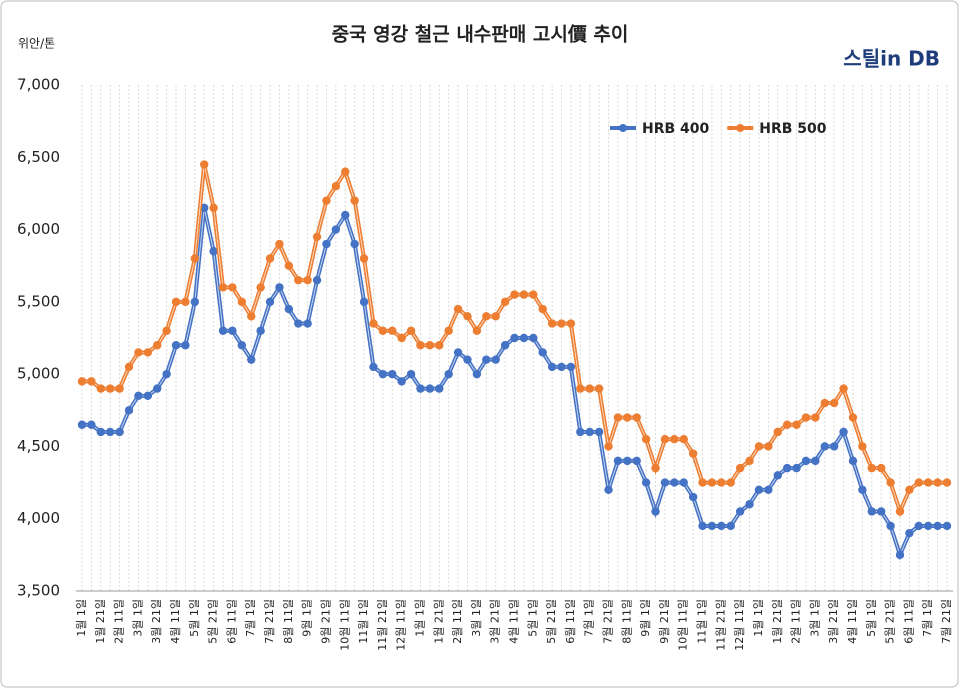 The image size is (960, 693). What do you see at coordinates (38, 229) in the screenshot?
I see `y-tick-label: 6,000` at bounding box center [38, 229].